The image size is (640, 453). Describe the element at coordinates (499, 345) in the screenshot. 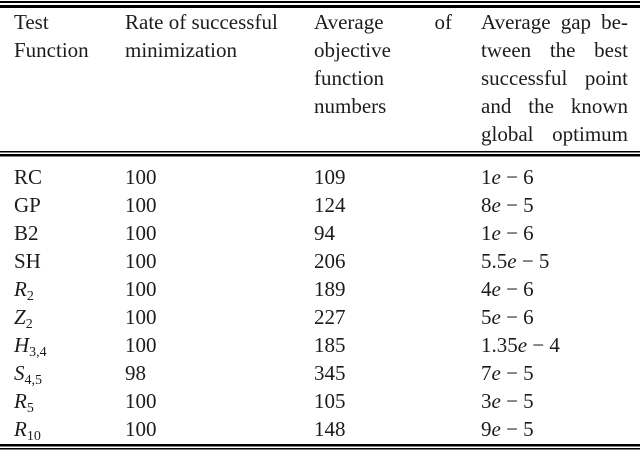

I see `gap-mantissa: 1.35` at that location.